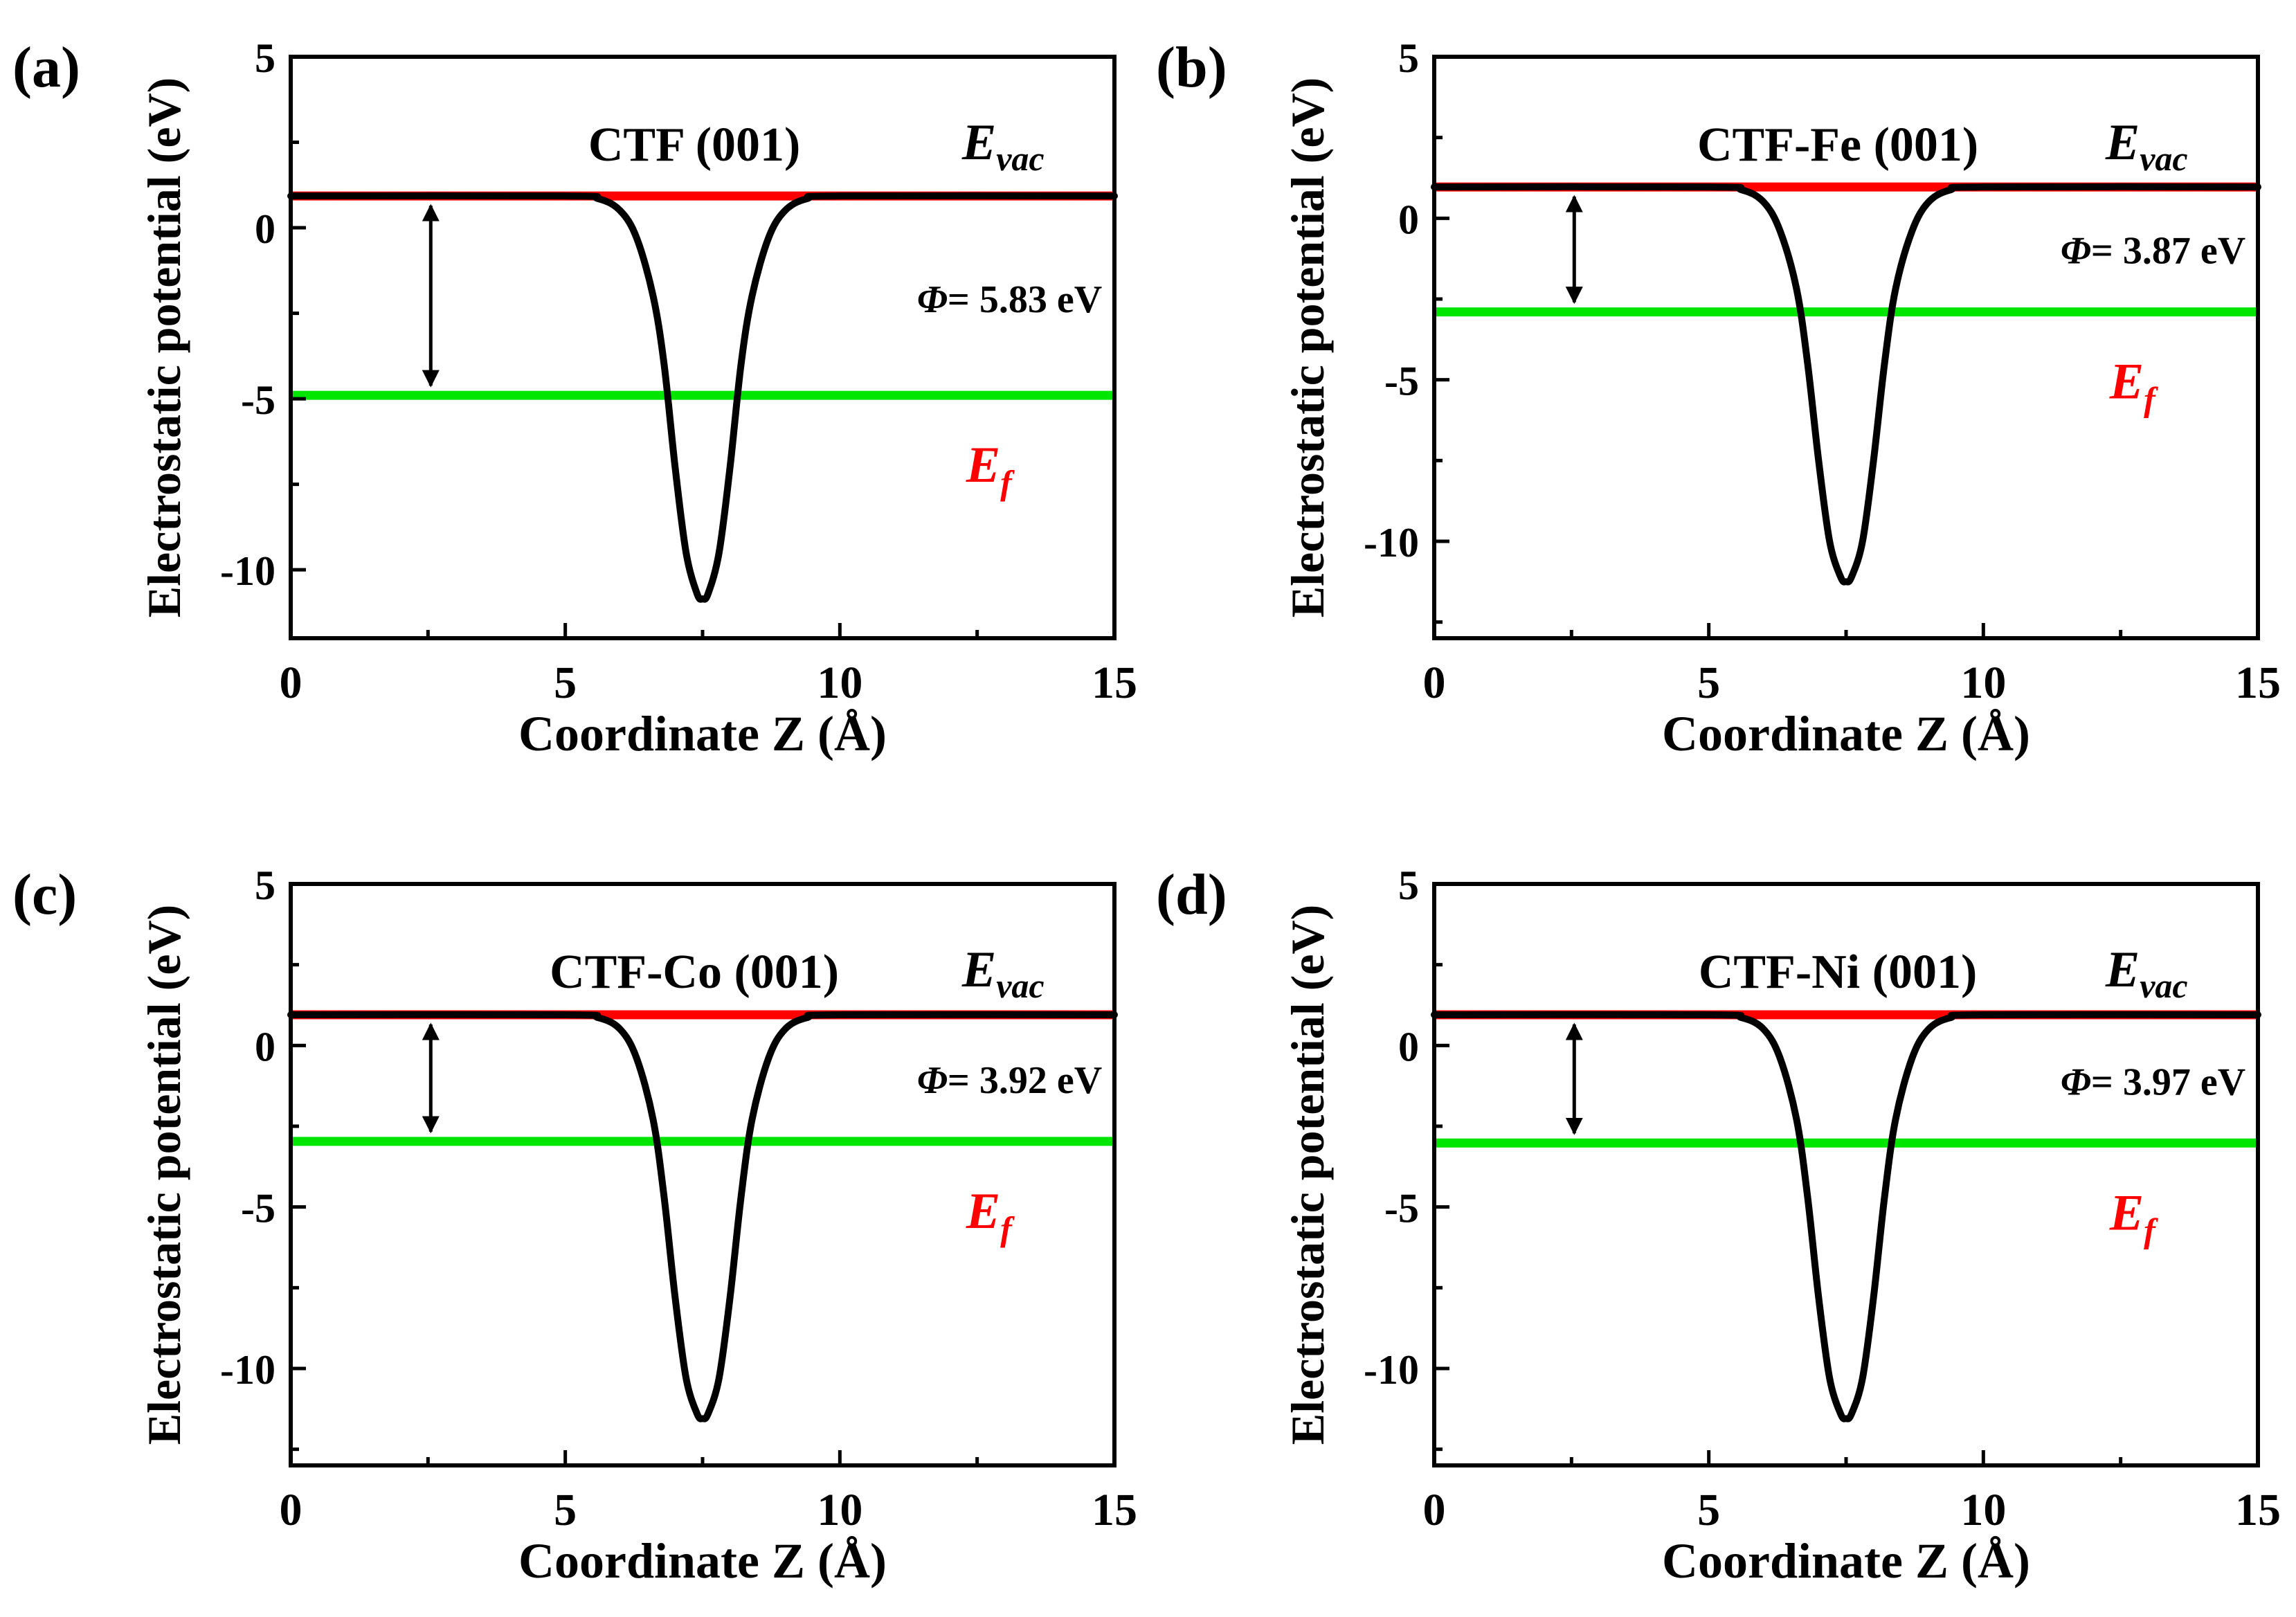 The image size is (2296, 1617). I want to click on work-function-annotation: Φ= 3.97 eV, so click(2153, 1081).